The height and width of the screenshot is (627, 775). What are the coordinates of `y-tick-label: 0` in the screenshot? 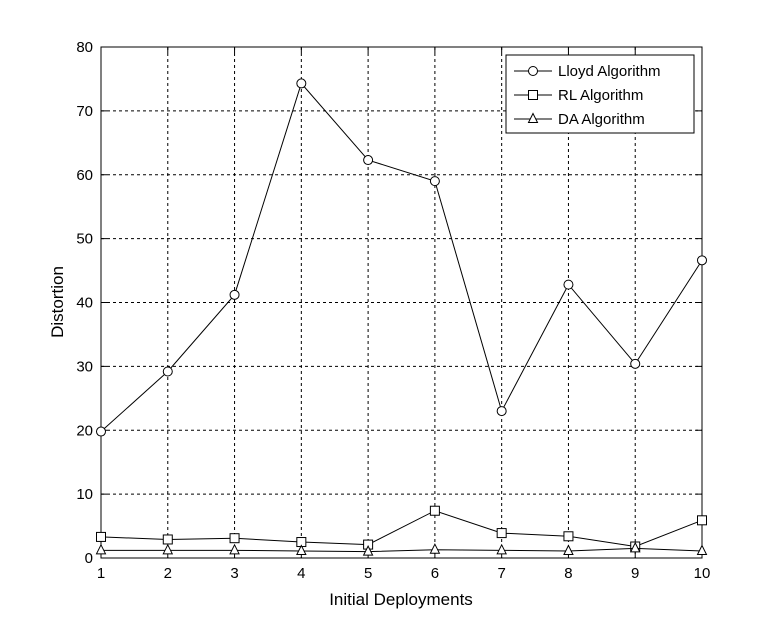 It's located at (89, 558).